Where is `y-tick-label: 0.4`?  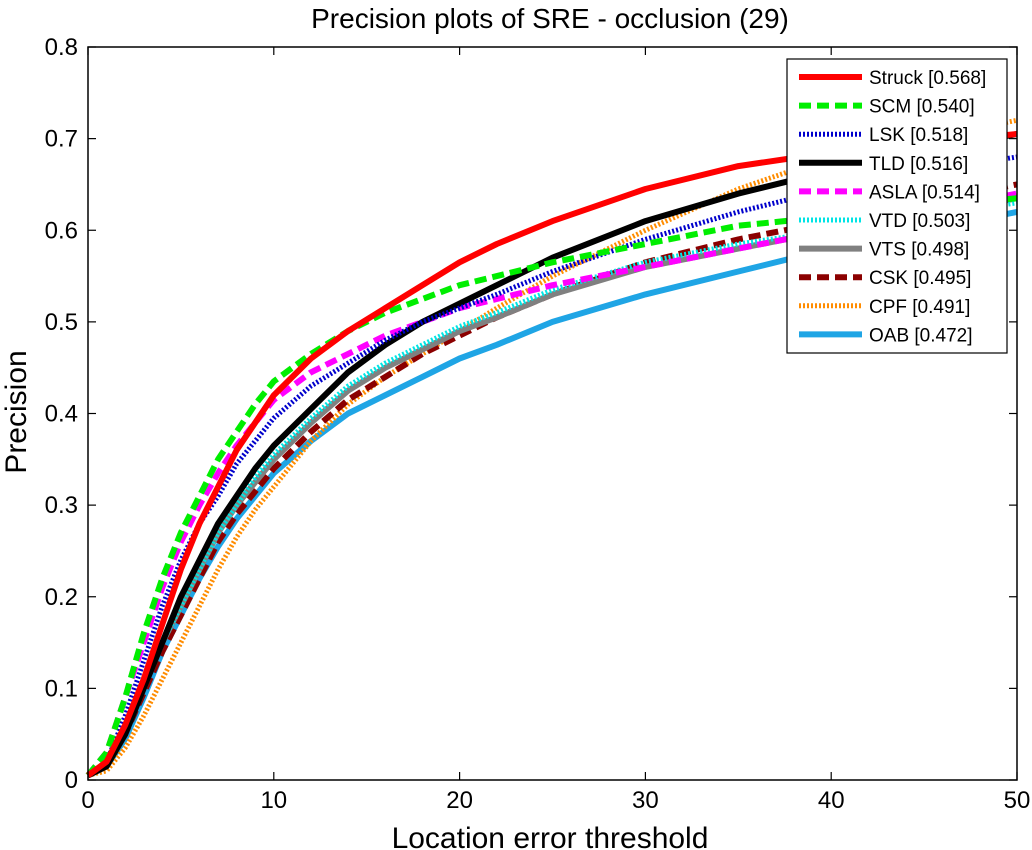 y-tick-label: 0.4 is located at coordinates (61, 414).